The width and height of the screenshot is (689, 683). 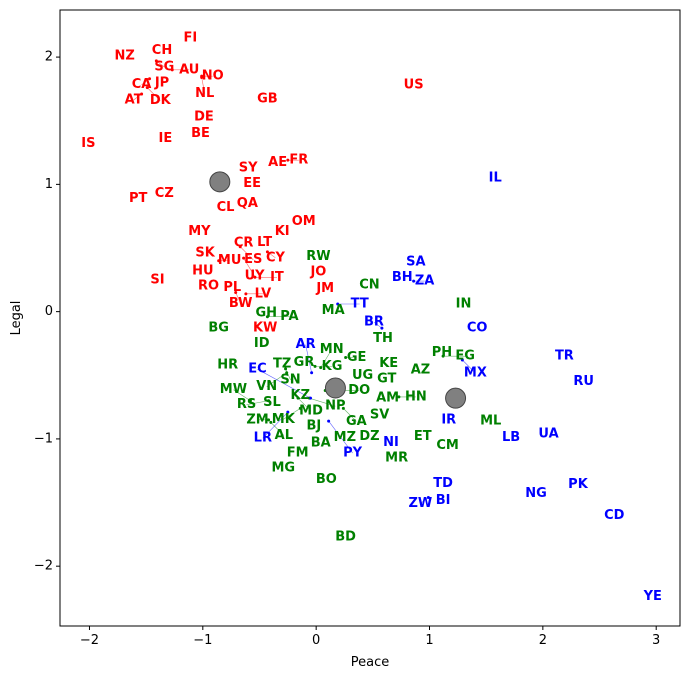 What do you see at coordinates (263, 293) in the screenshot?
I see `point-label-lv: LV` at bounding box center [263, 293].